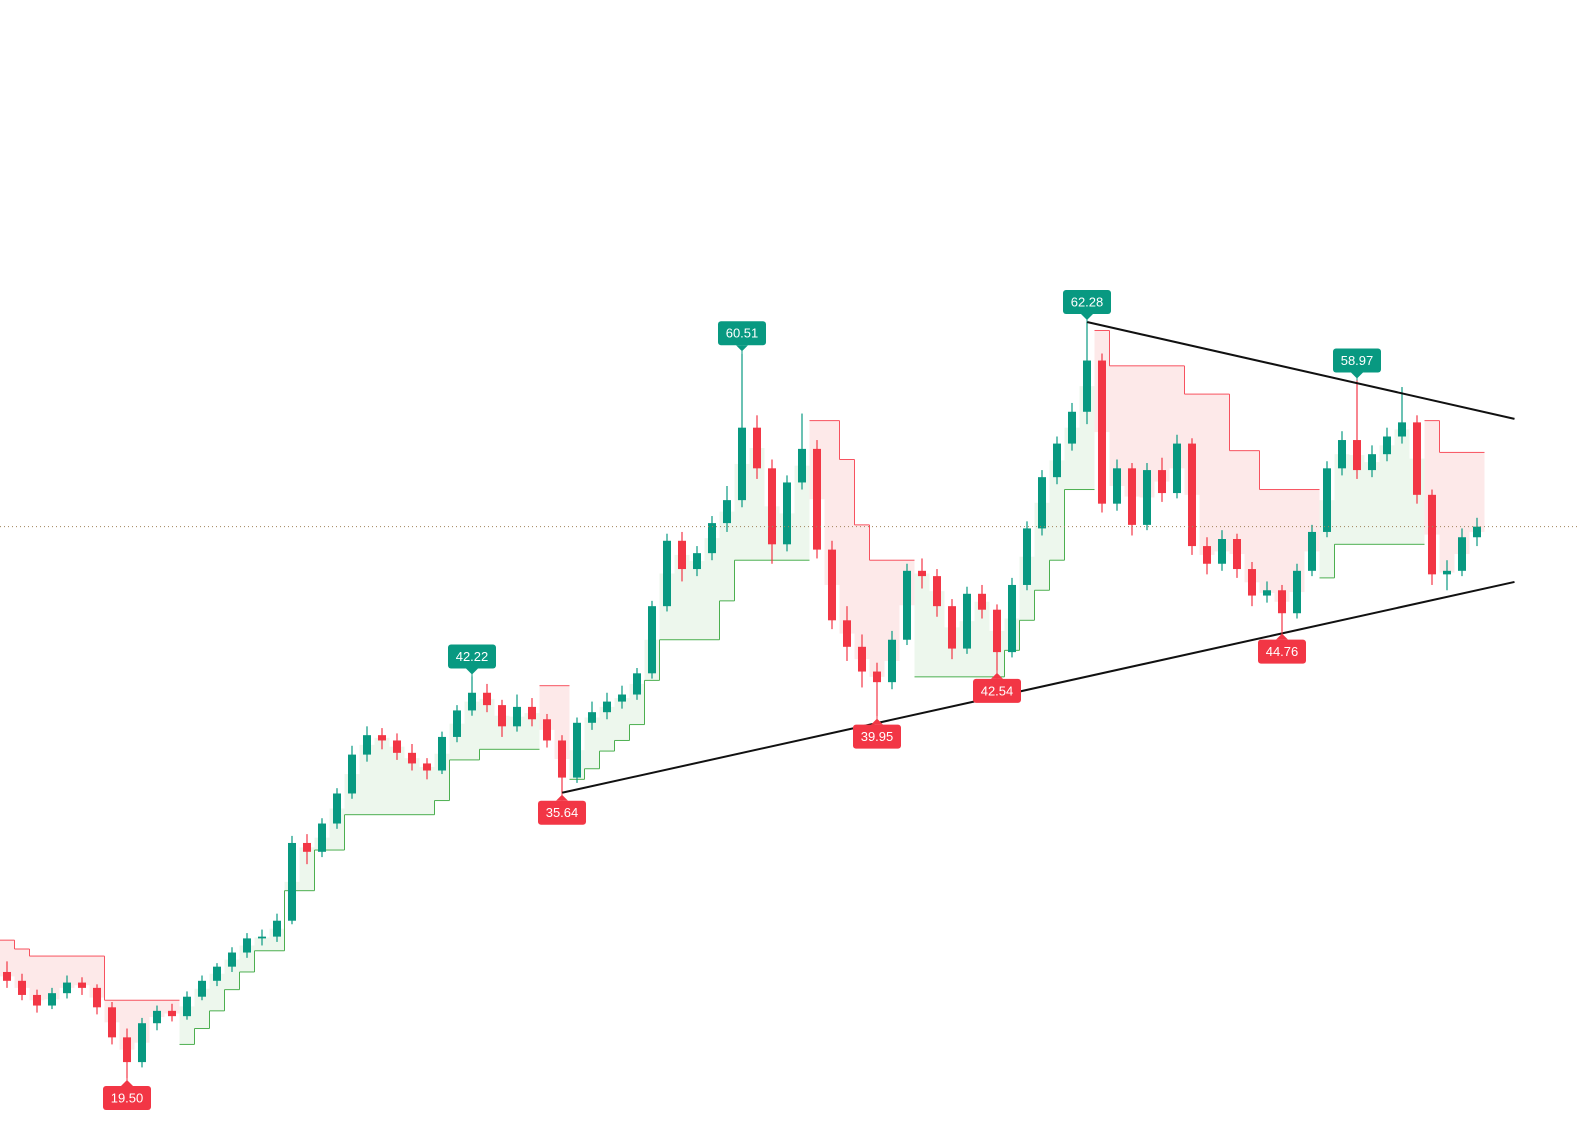 The height and width of the screenshot is (1124, 1577). Describe the element at coordinates (742, 337) in the screenshot. I see `pivot-high-label: 60.51` at that location.